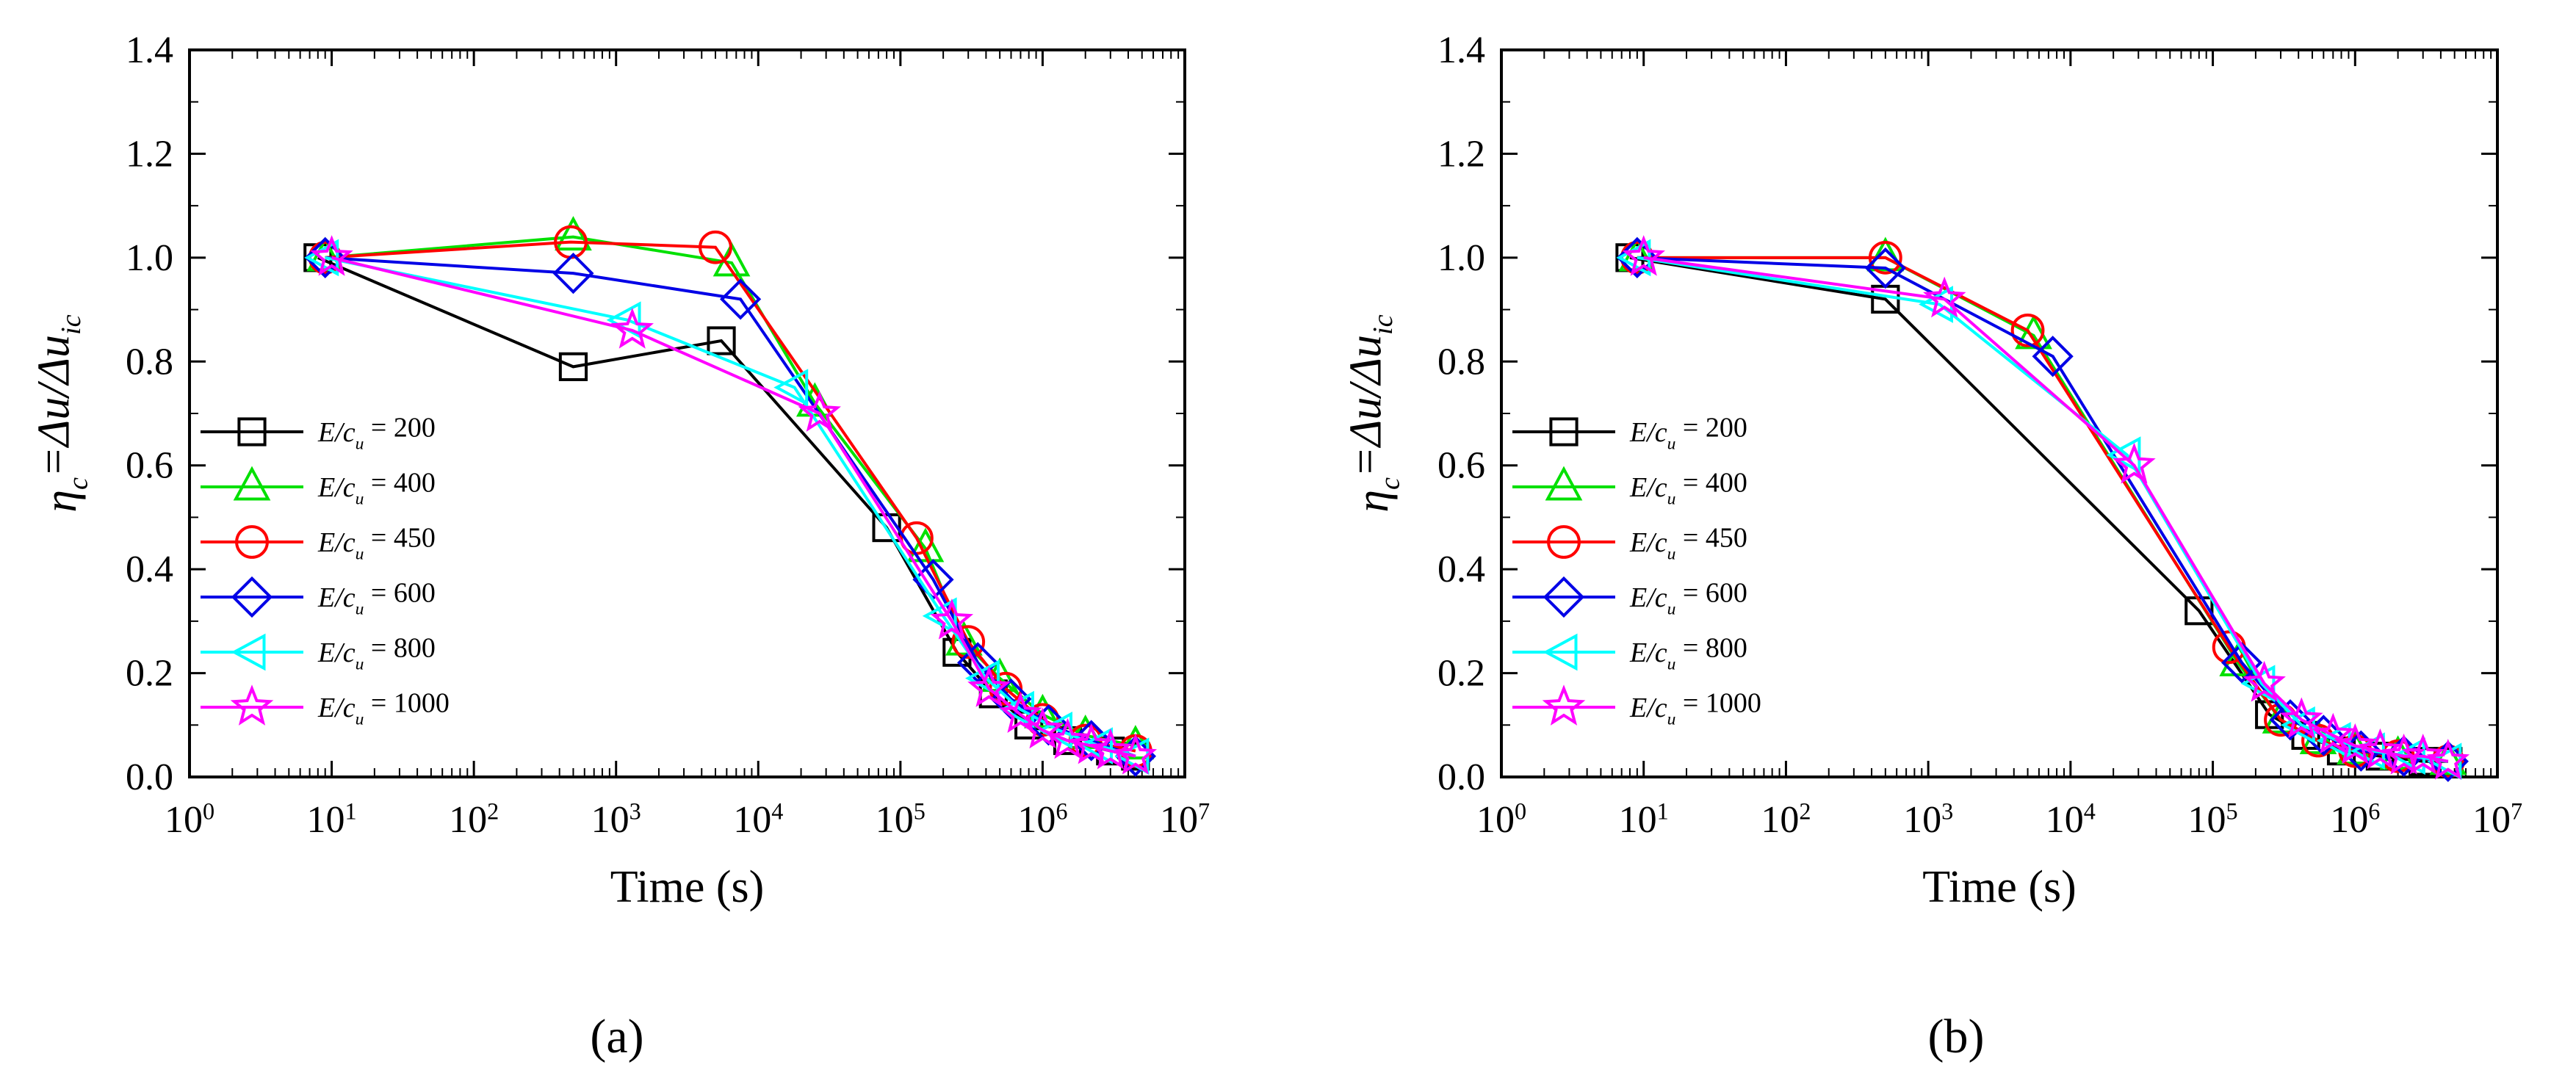  What do you see at coordinates (616, 819) in the screenshot?
I see `x-tick-label: 10³` at bounding box center [616, 819].